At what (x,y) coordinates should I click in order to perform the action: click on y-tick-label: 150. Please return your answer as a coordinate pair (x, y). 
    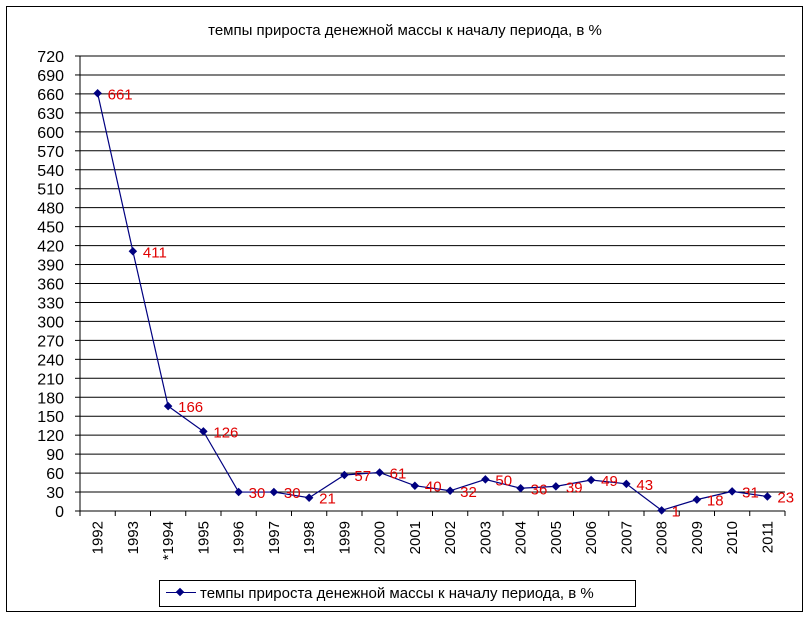
    Looking at the image, I should click on (50, 417).